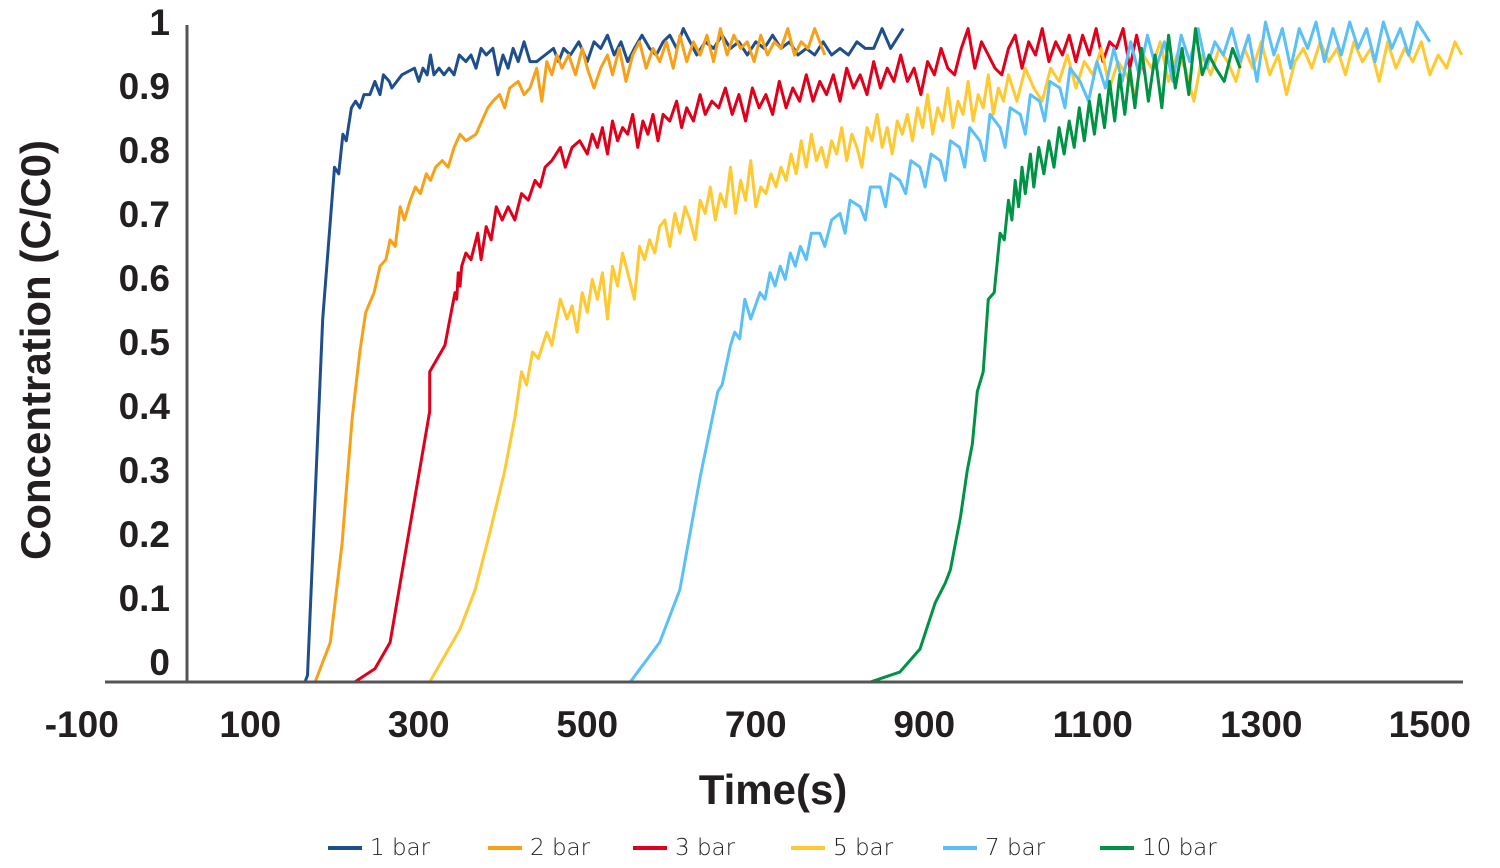 This screenshot has height=868, width=1500. Describe the element at coordinates (705, 848) in the screenshot. I see `legend-label: 3 bar` at that location.